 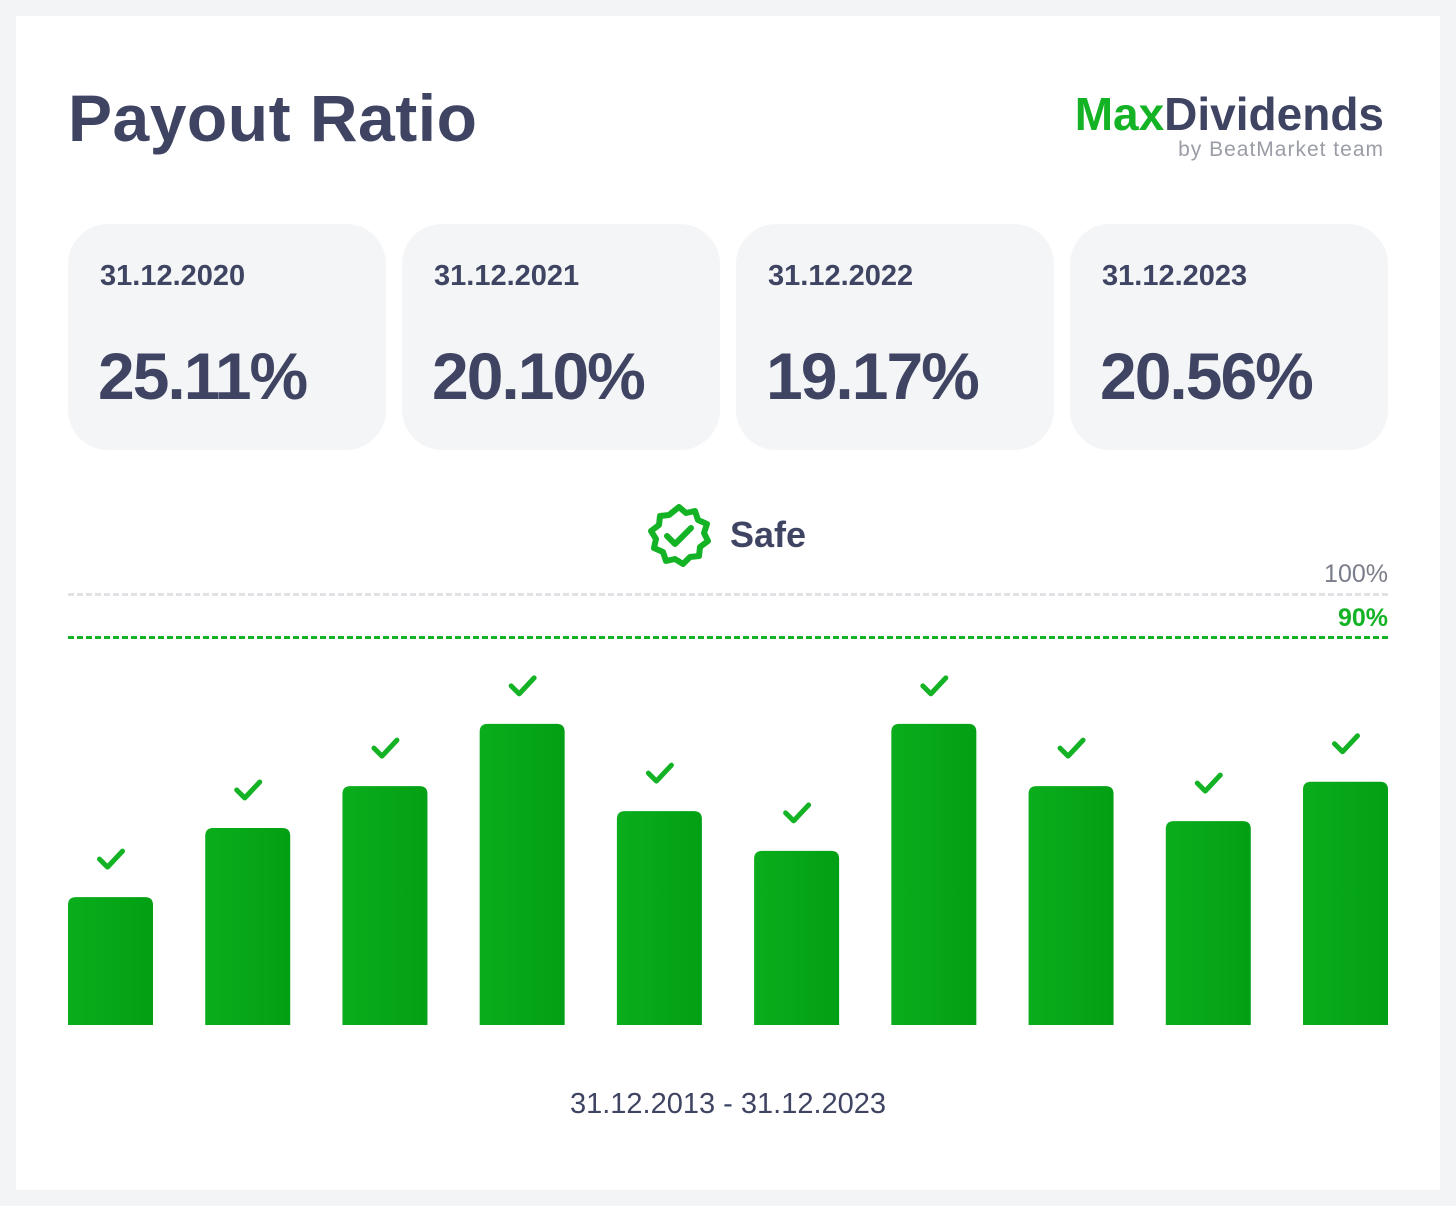 I want to click on logo-dividends: Dividends, so click(x=1274, y=114).